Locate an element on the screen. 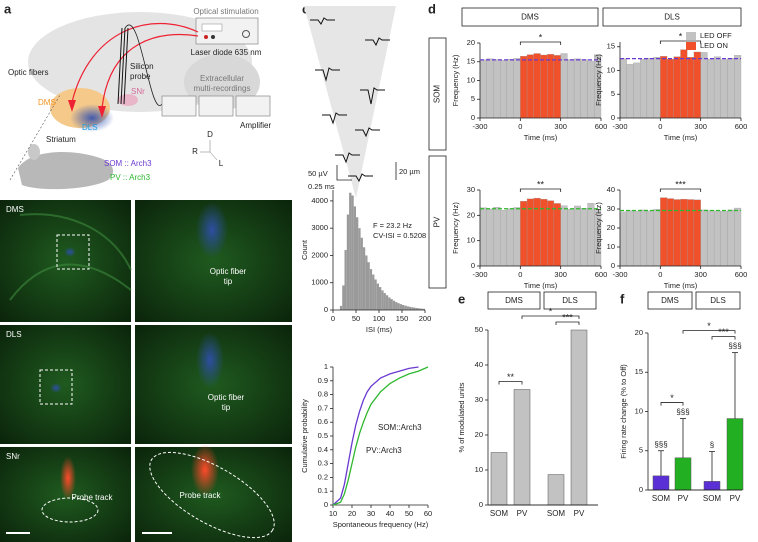  y-tick-label: 30 is located at coordinates (479, 399).